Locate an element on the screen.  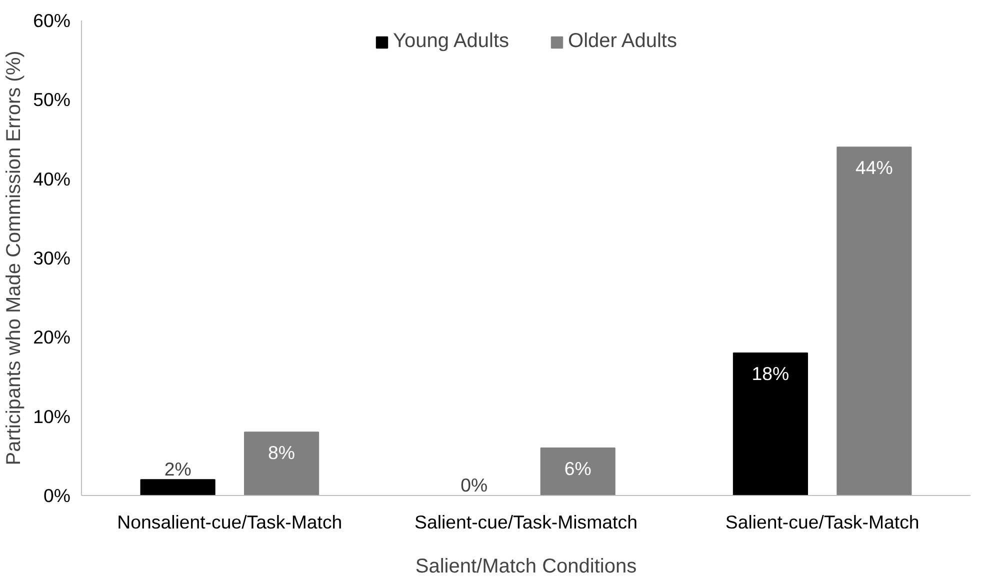
y-tick-label: 60% is located at coordinates (52, 20).